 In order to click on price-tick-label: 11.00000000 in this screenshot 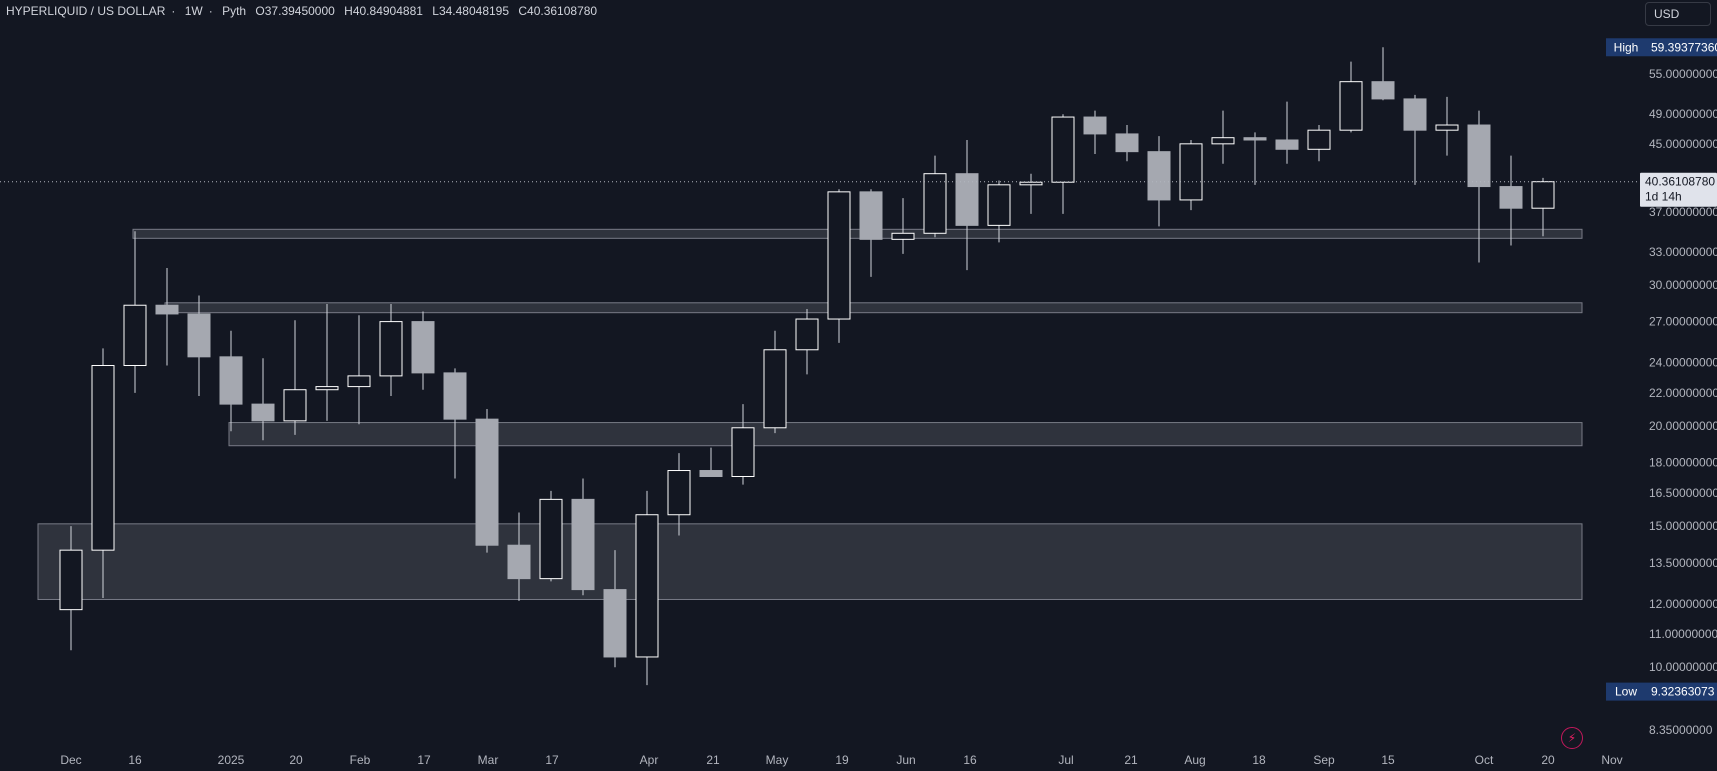, I will do `click(1683, 634)`.